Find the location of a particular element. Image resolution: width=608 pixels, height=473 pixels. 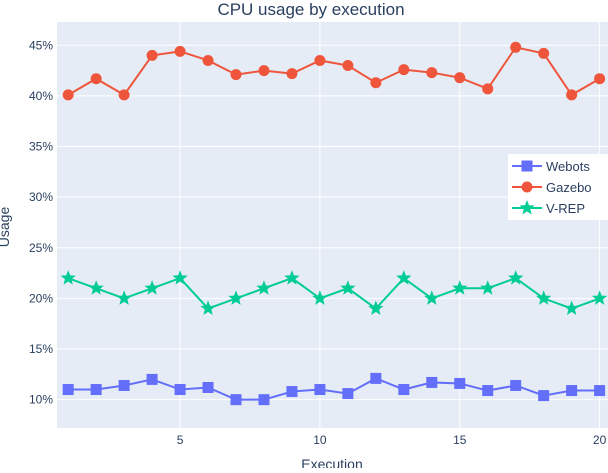

legend-item-webots: Webots is located at coordinates (551, 166).